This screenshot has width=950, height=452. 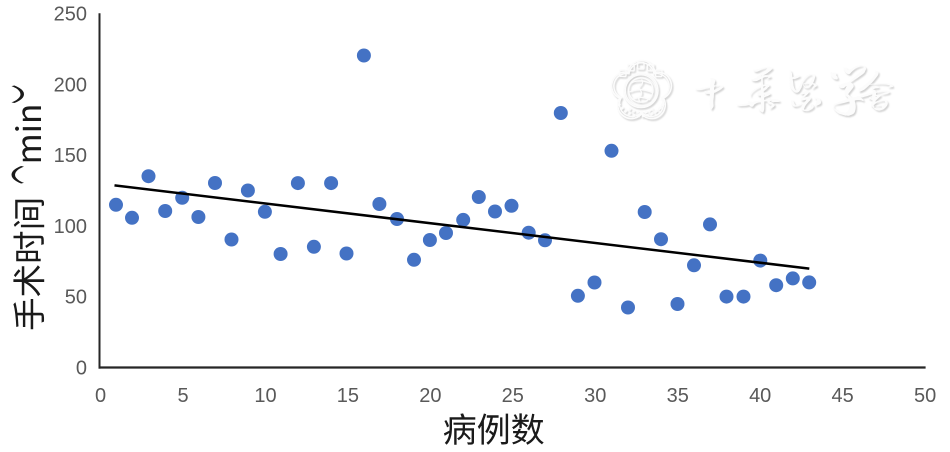 What do you see at coordinates (678, 396) in the screenshot?
I see `svg-text: 35` at bounding box center [678, 396].